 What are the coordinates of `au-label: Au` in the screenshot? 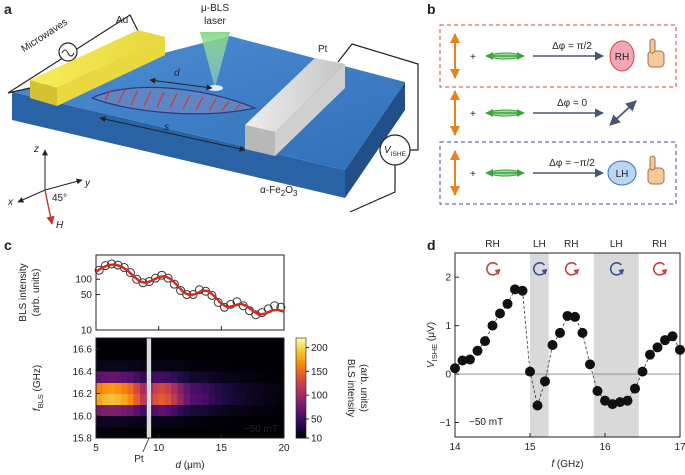 It's located at (122, 20).